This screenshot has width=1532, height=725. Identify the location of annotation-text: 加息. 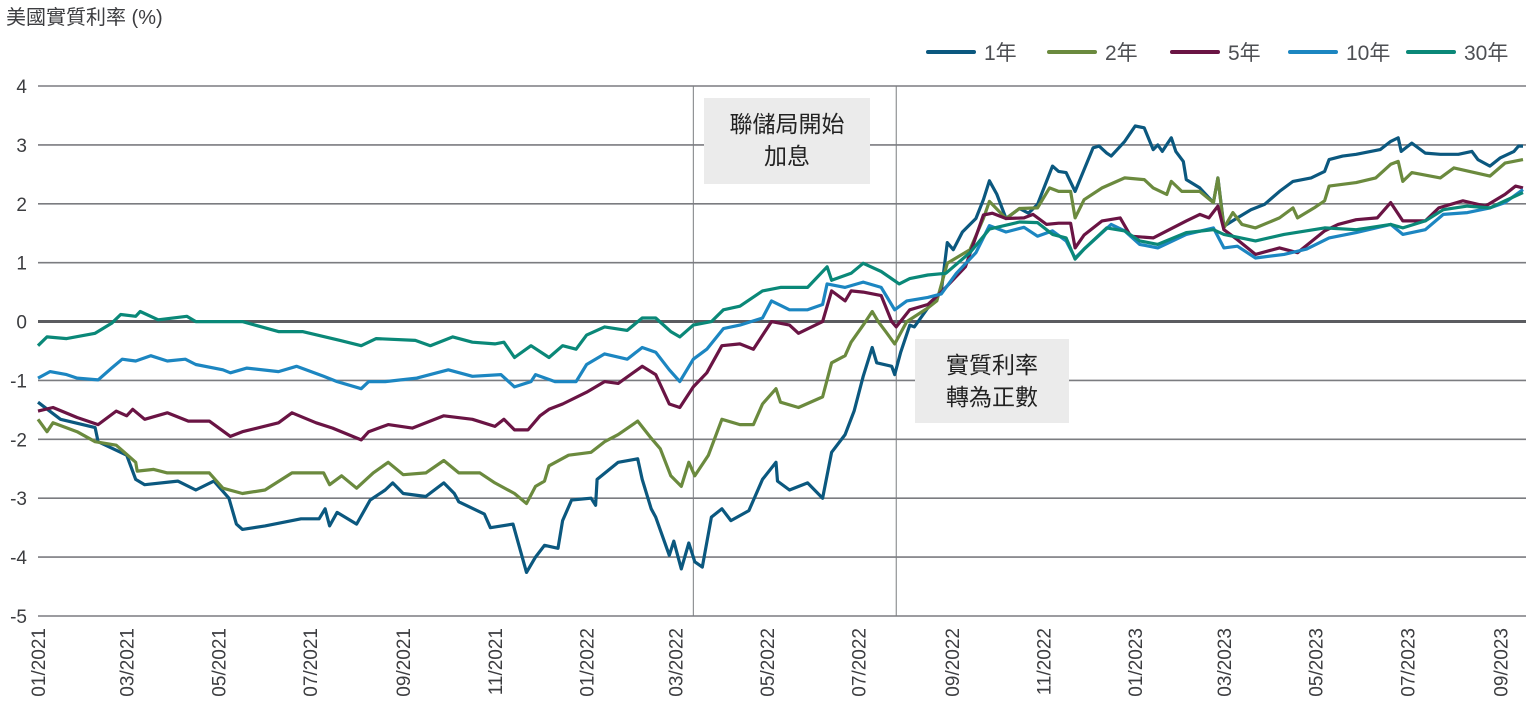
(787, 156).